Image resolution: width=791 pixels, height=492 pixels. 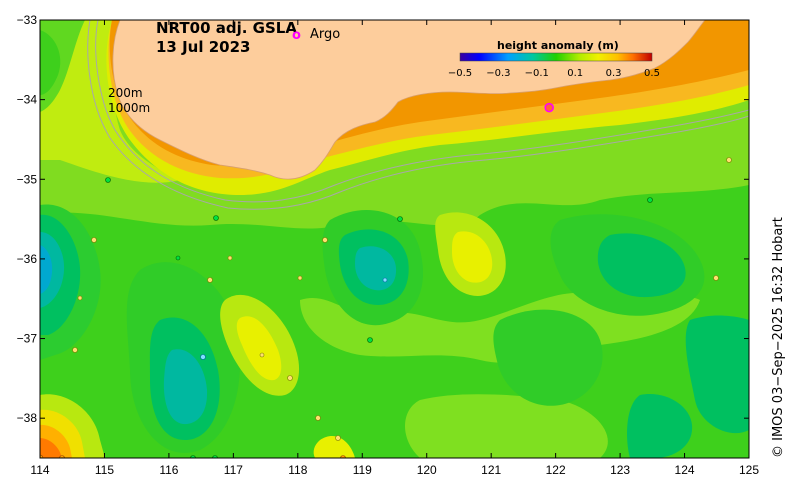 I want to click on colorbar-label: height anomaly (m), so click(x=558, y=45).